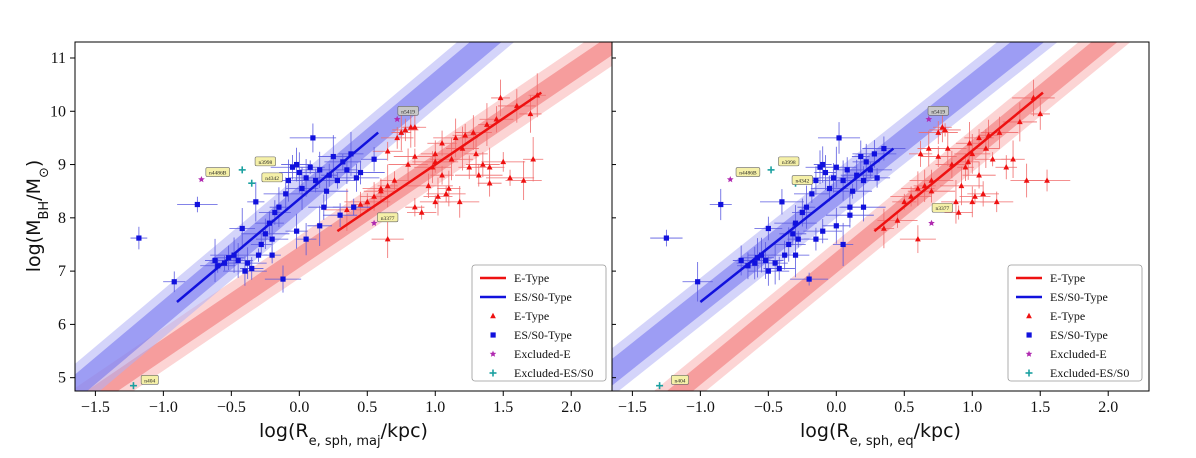 The image size is (1196, 458). What do you see at coordinates (367, 407) in the screenshot?
I see `x-tick-label: 0.5` at bounding box center [367, 407].